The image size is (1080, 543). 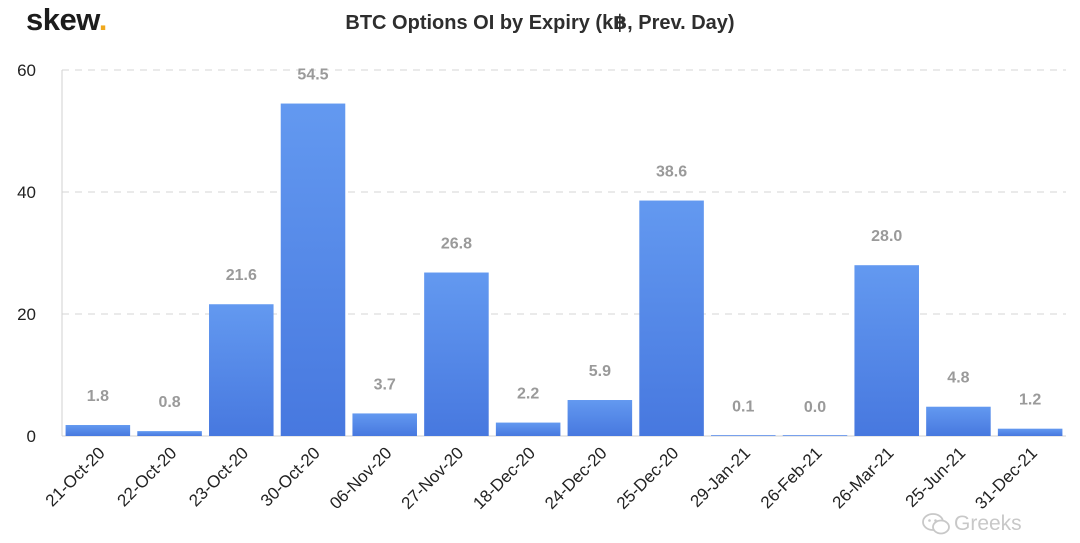 I want to click on value-label: 26.8, so click(x=456, y=244).